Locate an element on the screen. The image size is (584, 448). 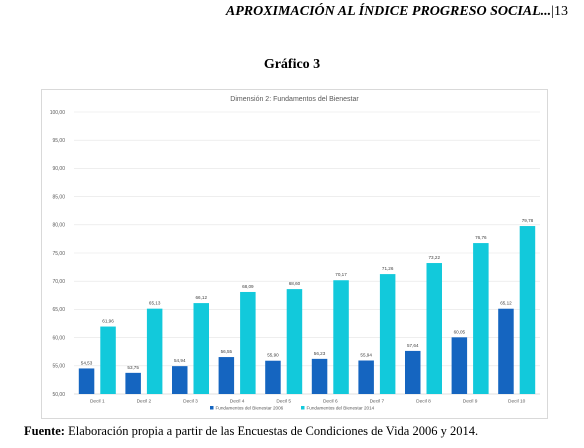
data-label: 68,09 is located at coordinates (248, 286).